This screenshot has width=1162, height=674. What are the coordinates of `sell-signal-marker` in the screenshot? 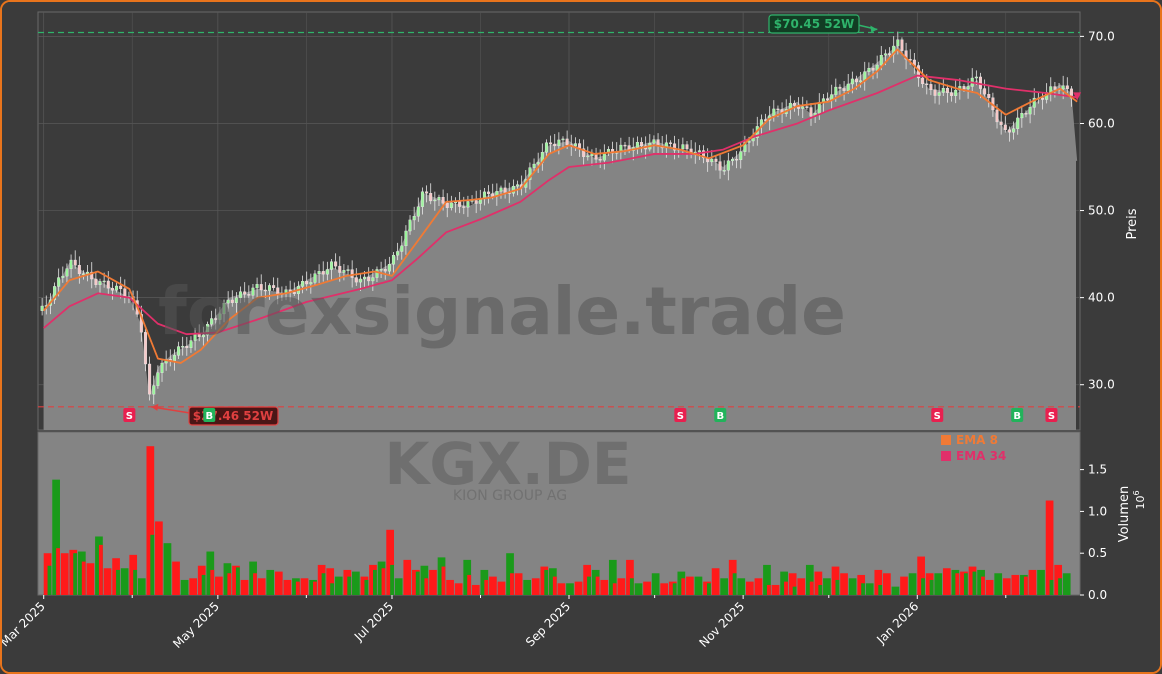 It's located at (680, 415).